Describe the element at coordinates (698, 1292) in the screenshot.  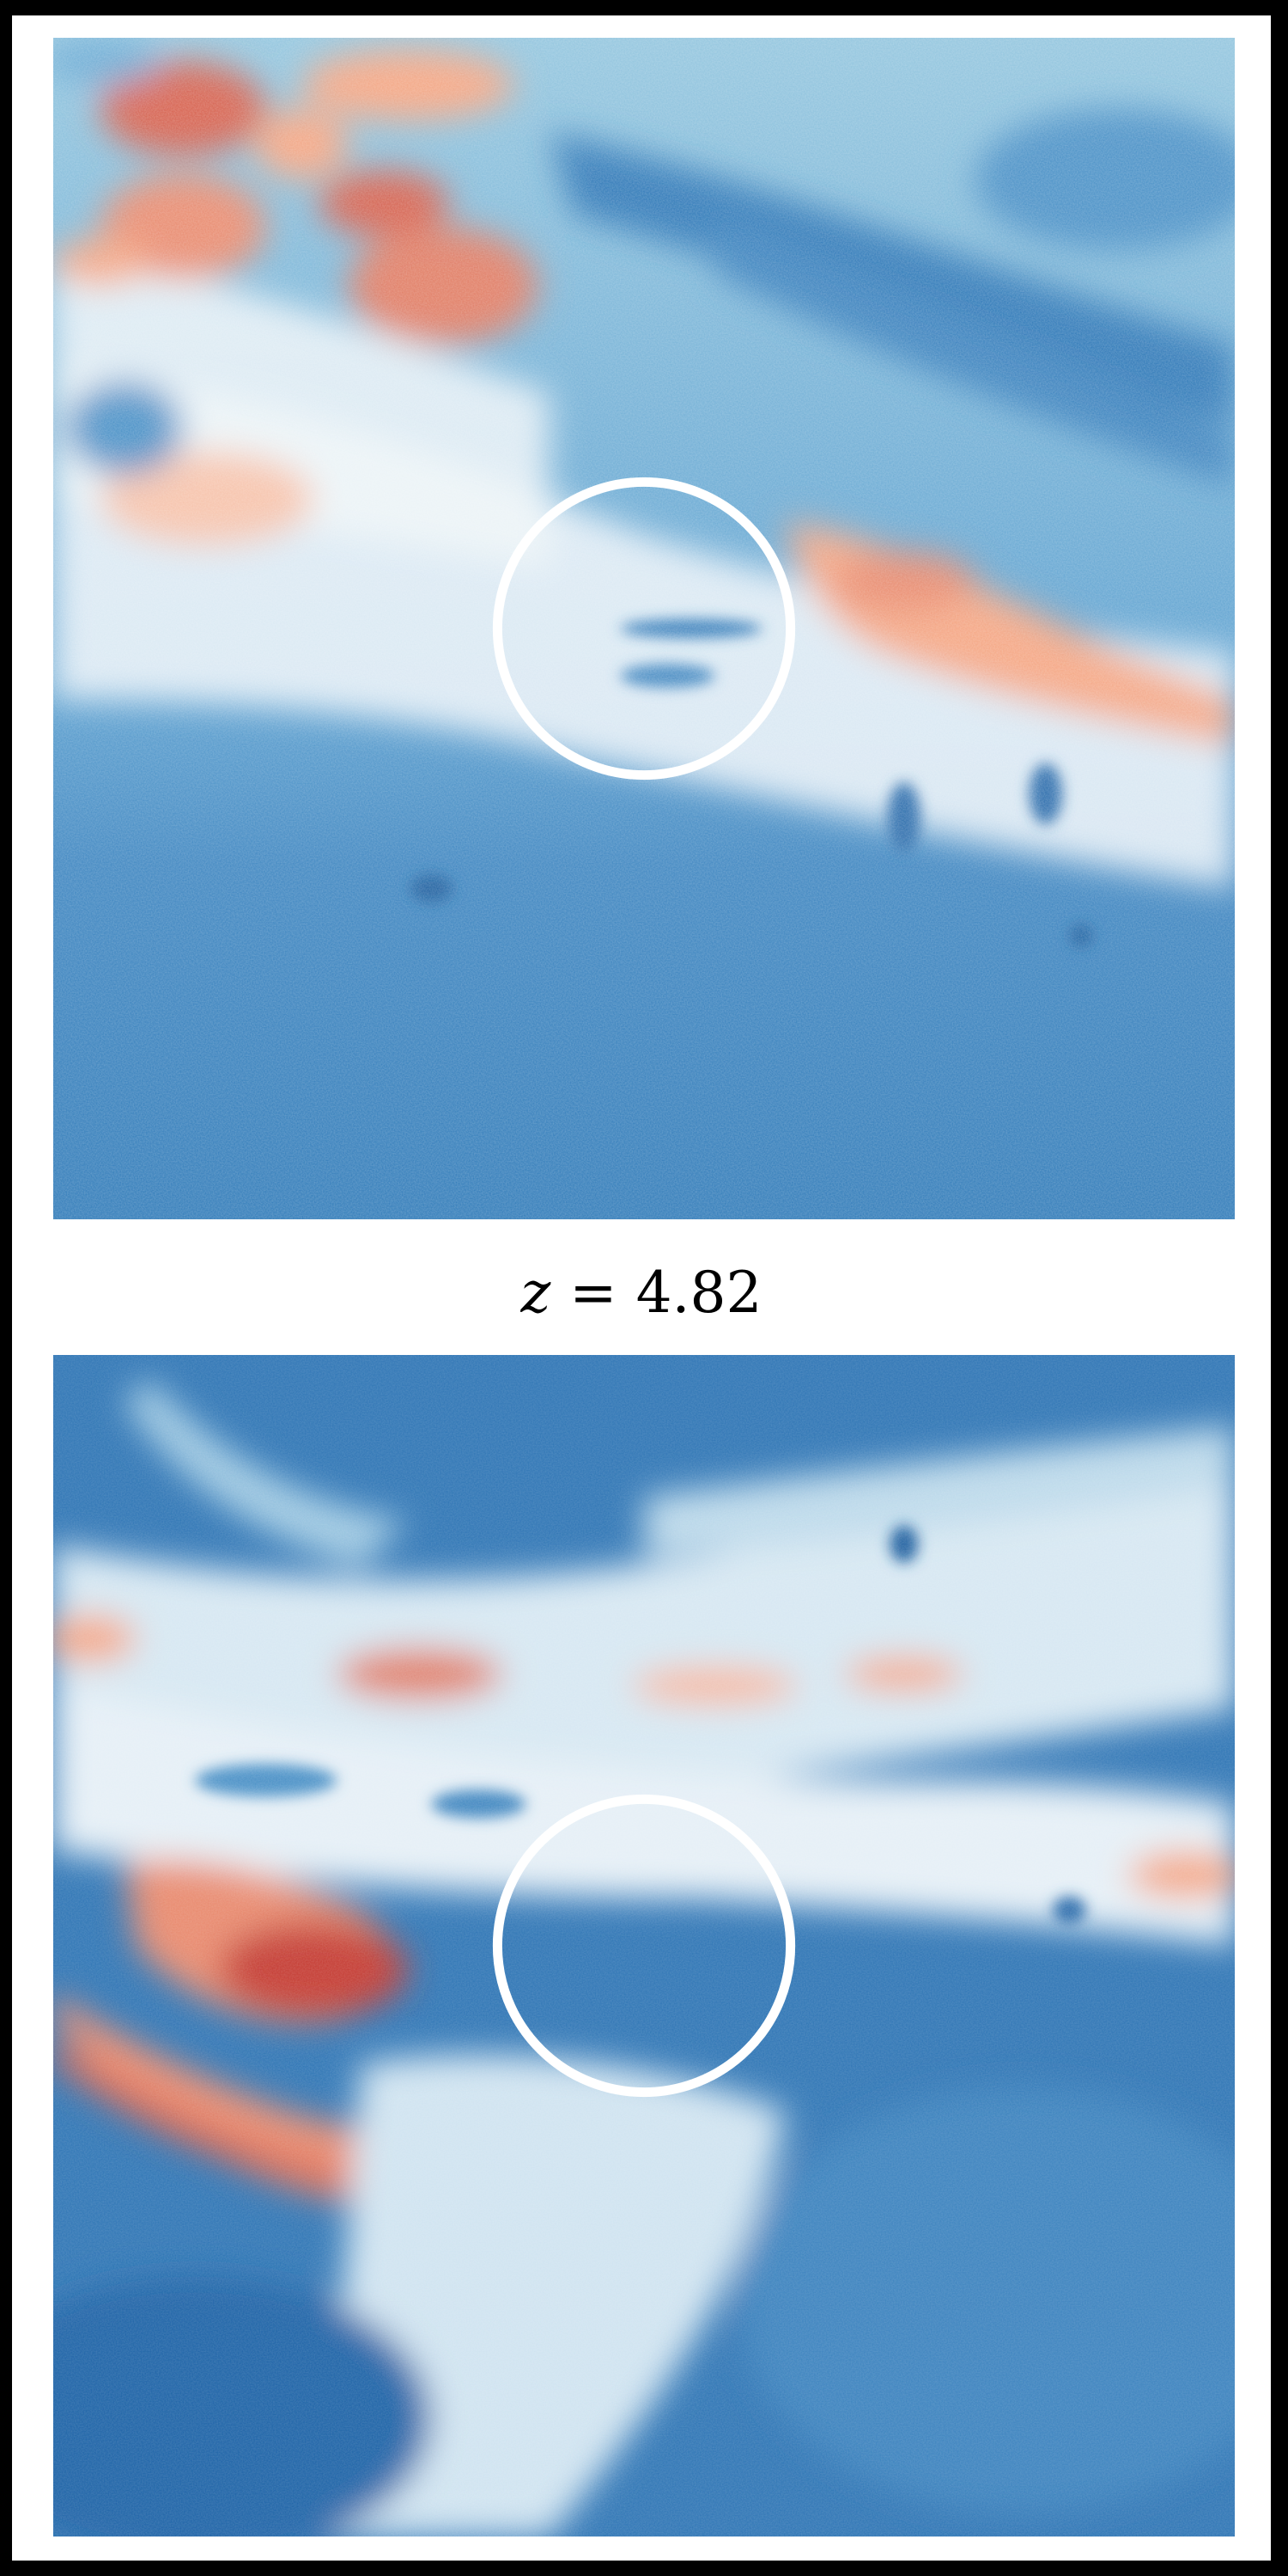
I see `caption-value: 4.82` at that location.